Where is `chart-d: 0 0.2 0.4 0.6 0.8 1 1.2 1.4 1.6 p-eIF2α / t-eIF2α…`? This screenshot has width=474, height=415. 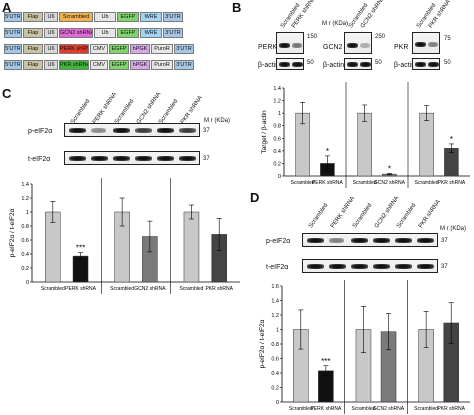 chart-d: 0 0.2 0.4 0.6 0.8 1 1.2 1.4 1.6 p-eIF2α / t-eIF2α… is located at coordinates (364, 347).